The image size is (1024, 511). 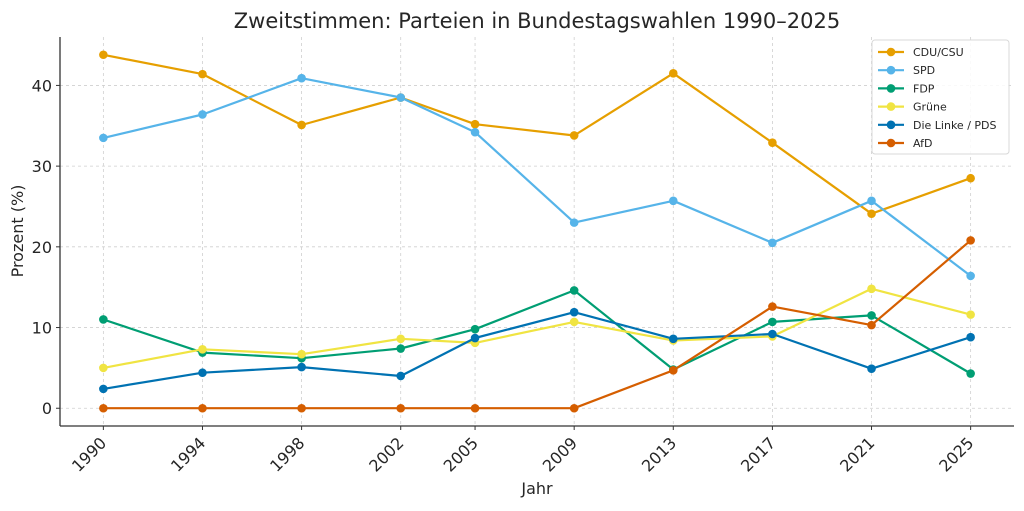 What do you see at coordinates (906, 88) in the screenshot?
I see `legend-item: FDP` at bounding box center [906, 88].